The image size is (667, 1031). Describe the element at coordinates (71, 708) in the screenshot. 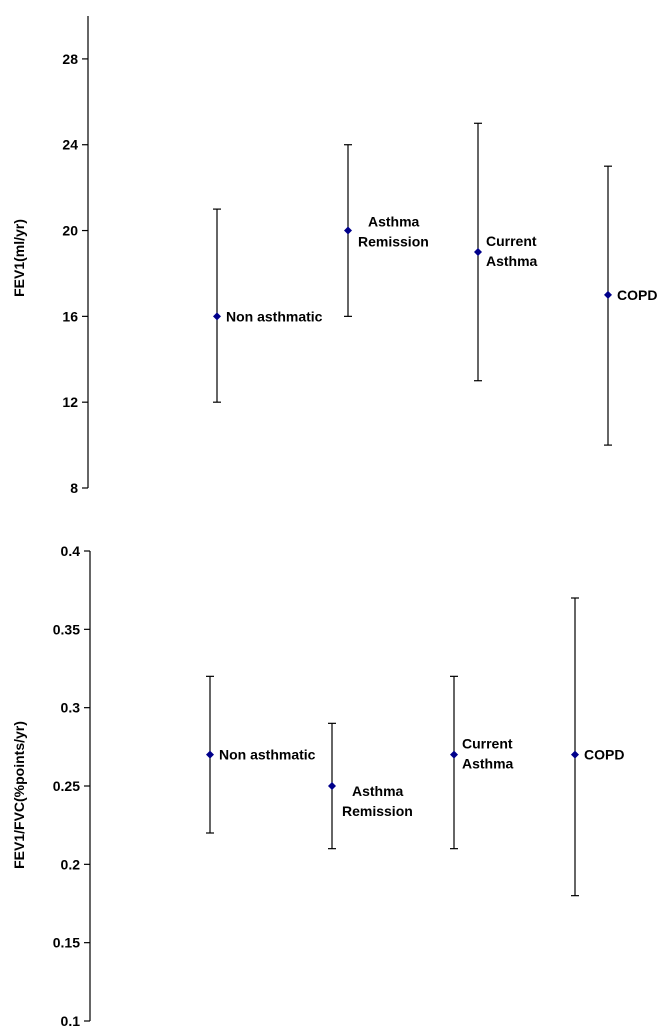

I see `y-tick-label: 0.3` at that location.